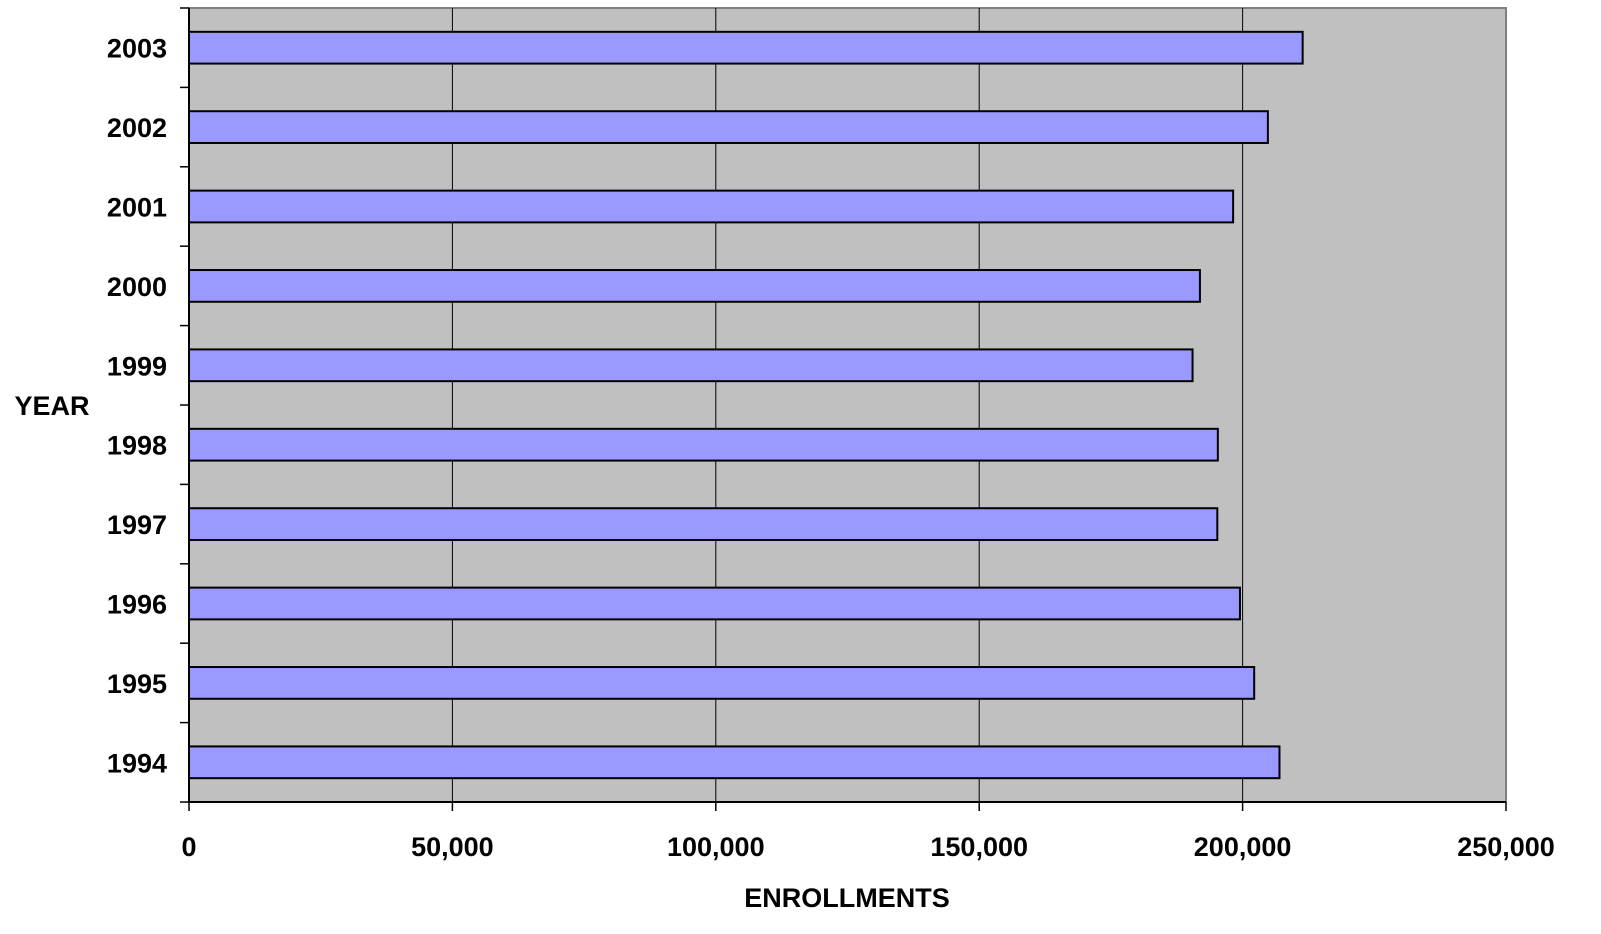  What do you see at coordinates (703, 524) in the screenshot?
I see `bar-1997` at bounding box center [703, 524].